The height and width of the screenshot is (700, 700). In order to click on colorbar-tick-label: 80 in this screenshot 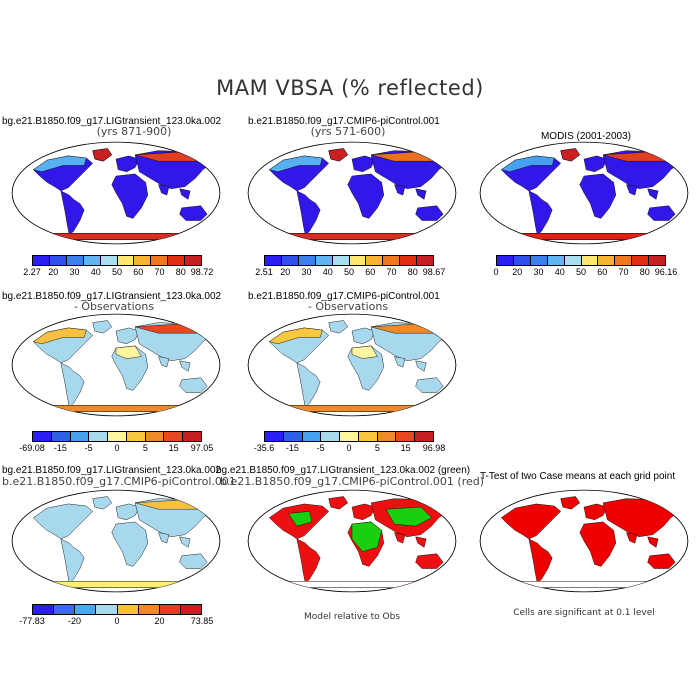, I will do `click(644, 272)`.